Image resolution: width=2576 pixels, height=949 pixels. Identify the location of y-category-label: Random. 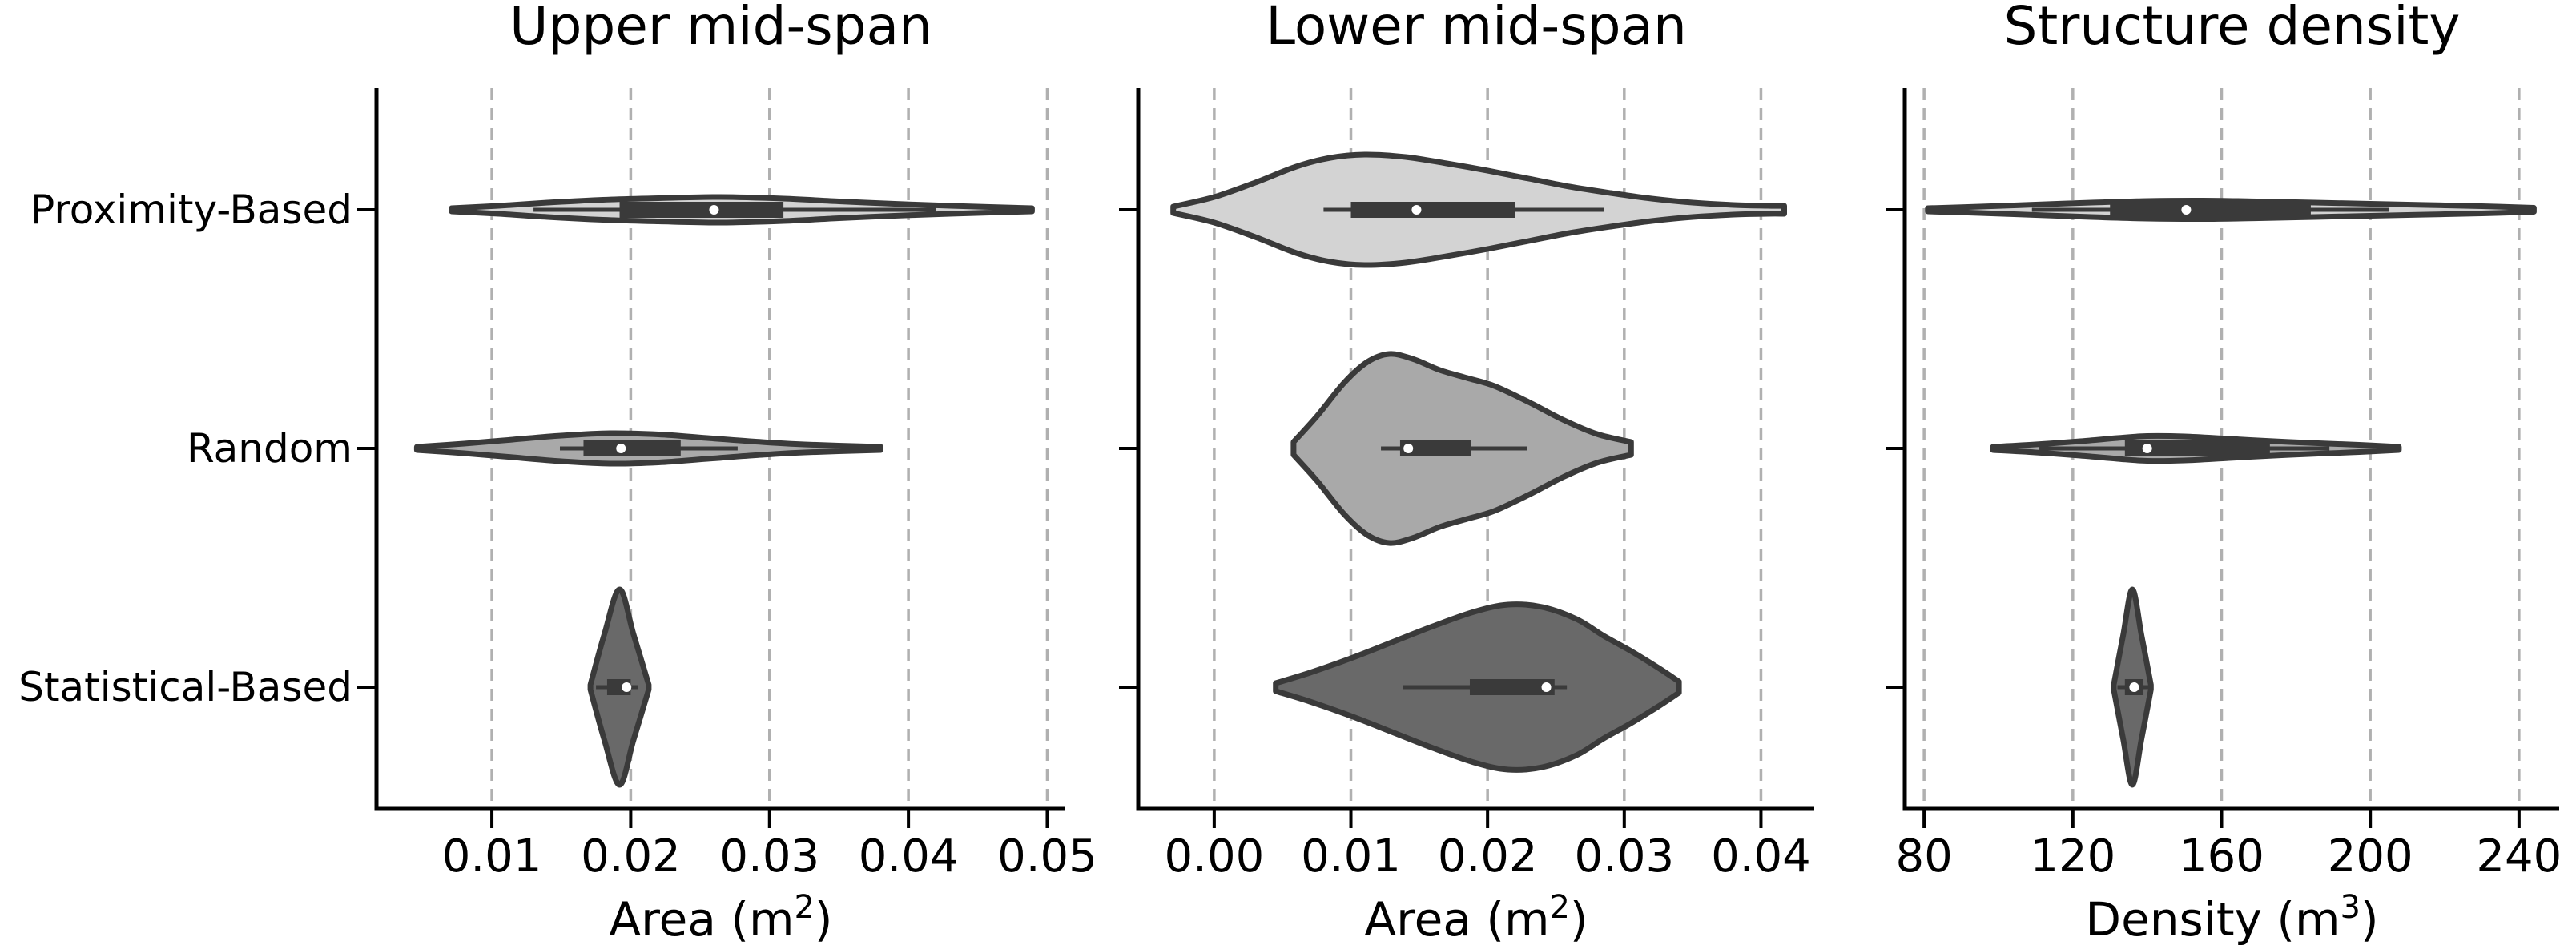
(269, 449).